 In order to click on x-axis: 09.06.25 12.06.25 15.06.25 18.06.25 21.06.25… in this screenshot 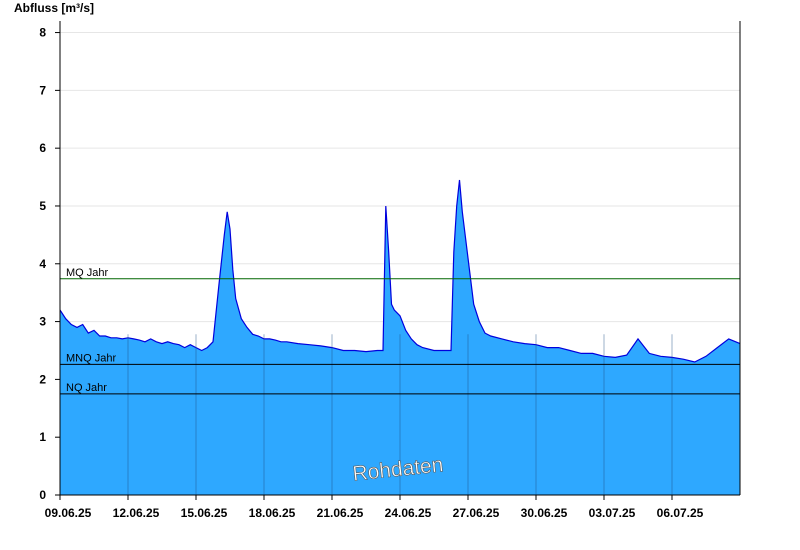, I will do `click(374, 507)`.